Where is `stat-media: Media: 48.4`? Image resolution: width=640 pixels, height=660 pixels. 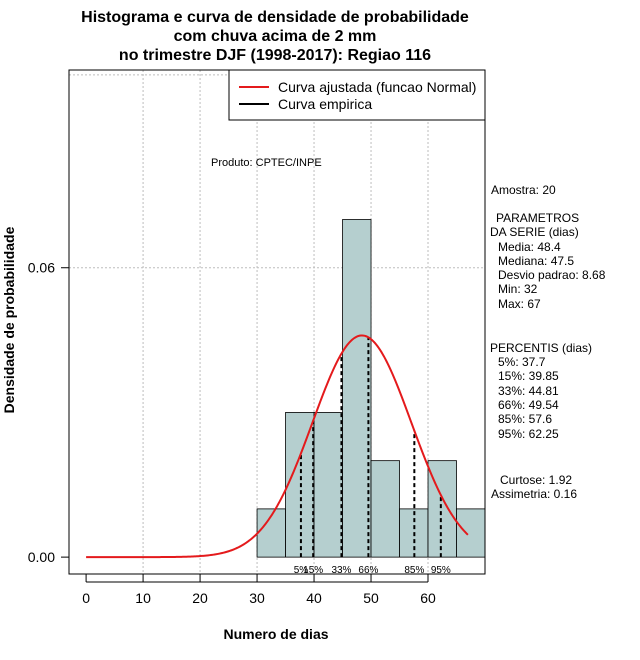 stat-media: Media: 48.4 is located at coordinates (529, 247).